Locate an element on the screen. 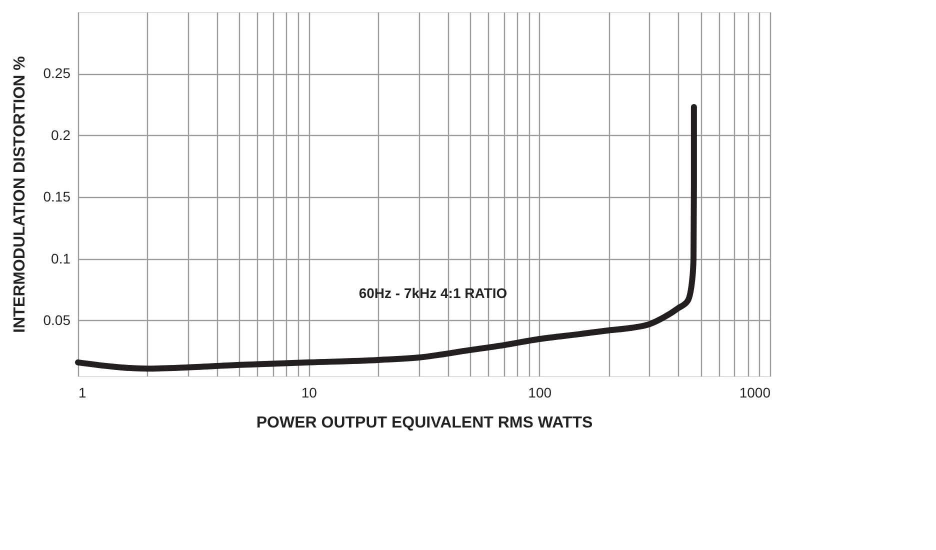 Image resolution: width=936 pixels, height=550 pixels. y-tick-label: 0.05 is located at coordinates (57, 320).